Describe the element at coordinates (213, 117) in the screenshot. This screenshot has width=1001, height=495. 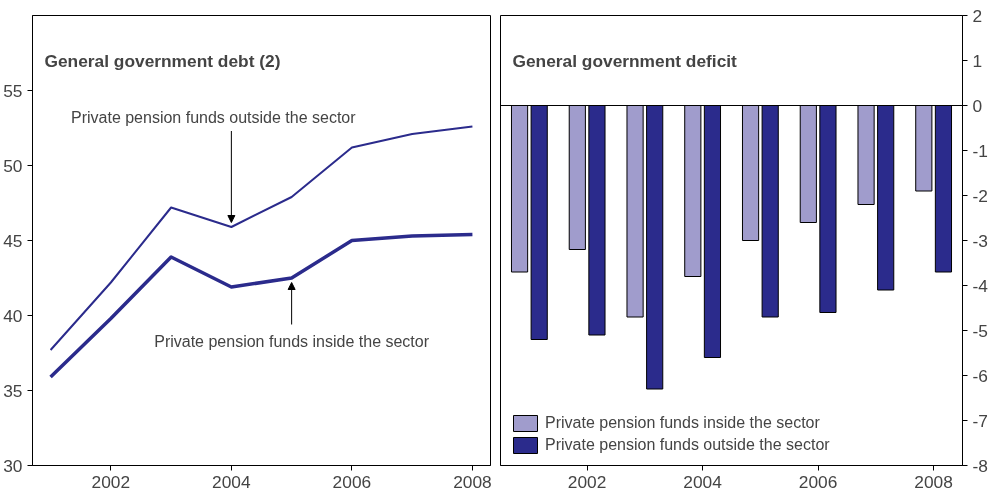
I see `annotation: Private pension funds outside the sector` at that location.